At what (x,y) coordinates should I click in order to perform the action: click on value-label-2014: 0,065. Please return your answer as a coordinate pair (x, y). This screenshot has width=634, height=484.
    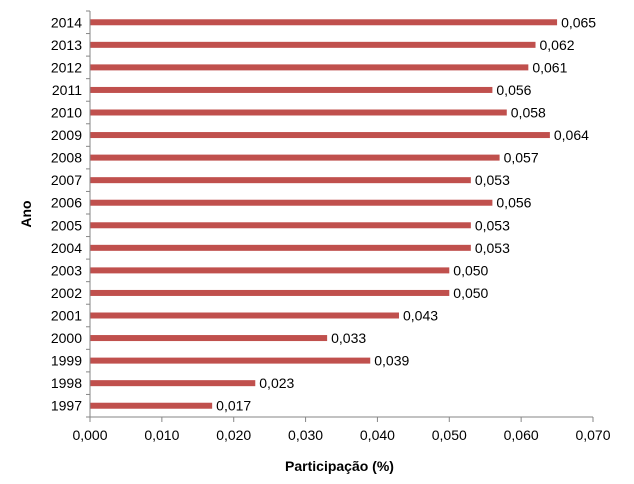
    Looking at the image, I should click on (578, 22).